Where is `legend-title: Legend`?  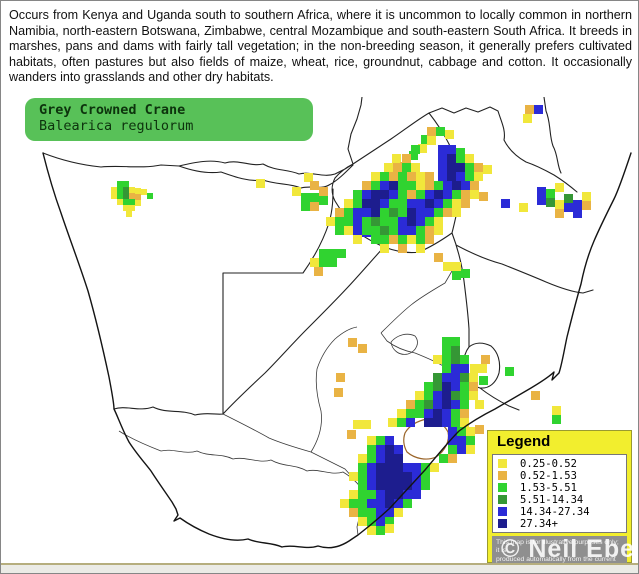
legend-title: Legend is located at coordinates (524, 441).